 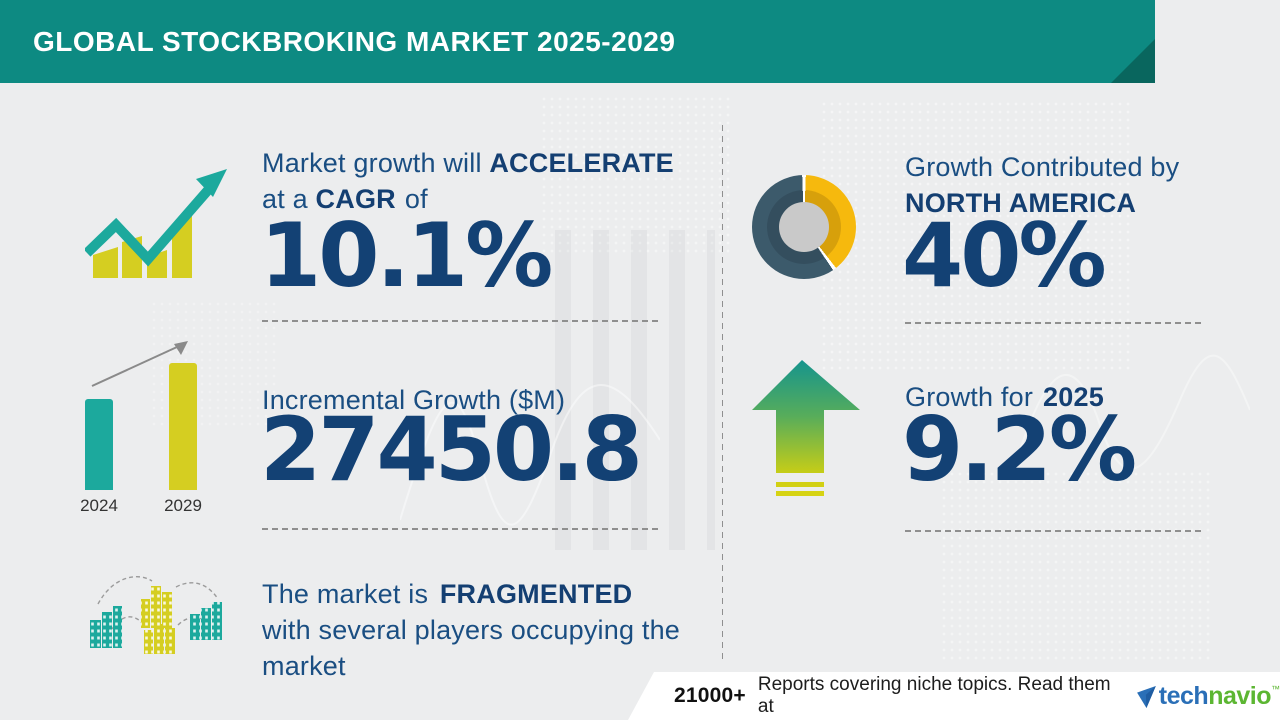 What do you see at coordinates (581, 163) in the screenshot?
I see `cagr-caption-accelerate: ACCELERATE` at bounding box center [581, 163].